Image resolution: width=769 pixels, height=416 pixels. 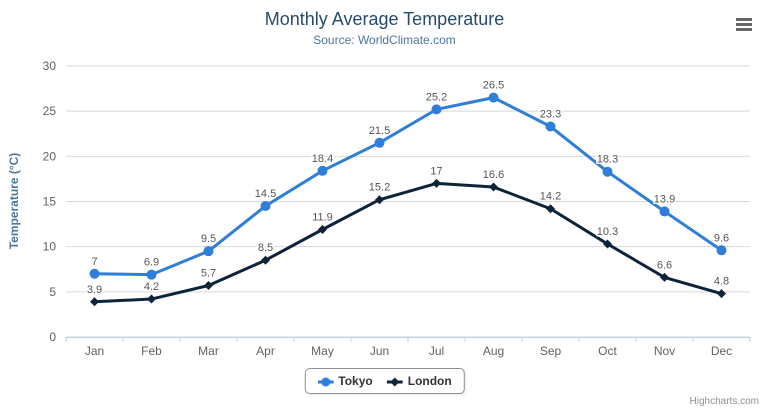 I want to click on svg-text: 16.6, so click(x=493, y=175).